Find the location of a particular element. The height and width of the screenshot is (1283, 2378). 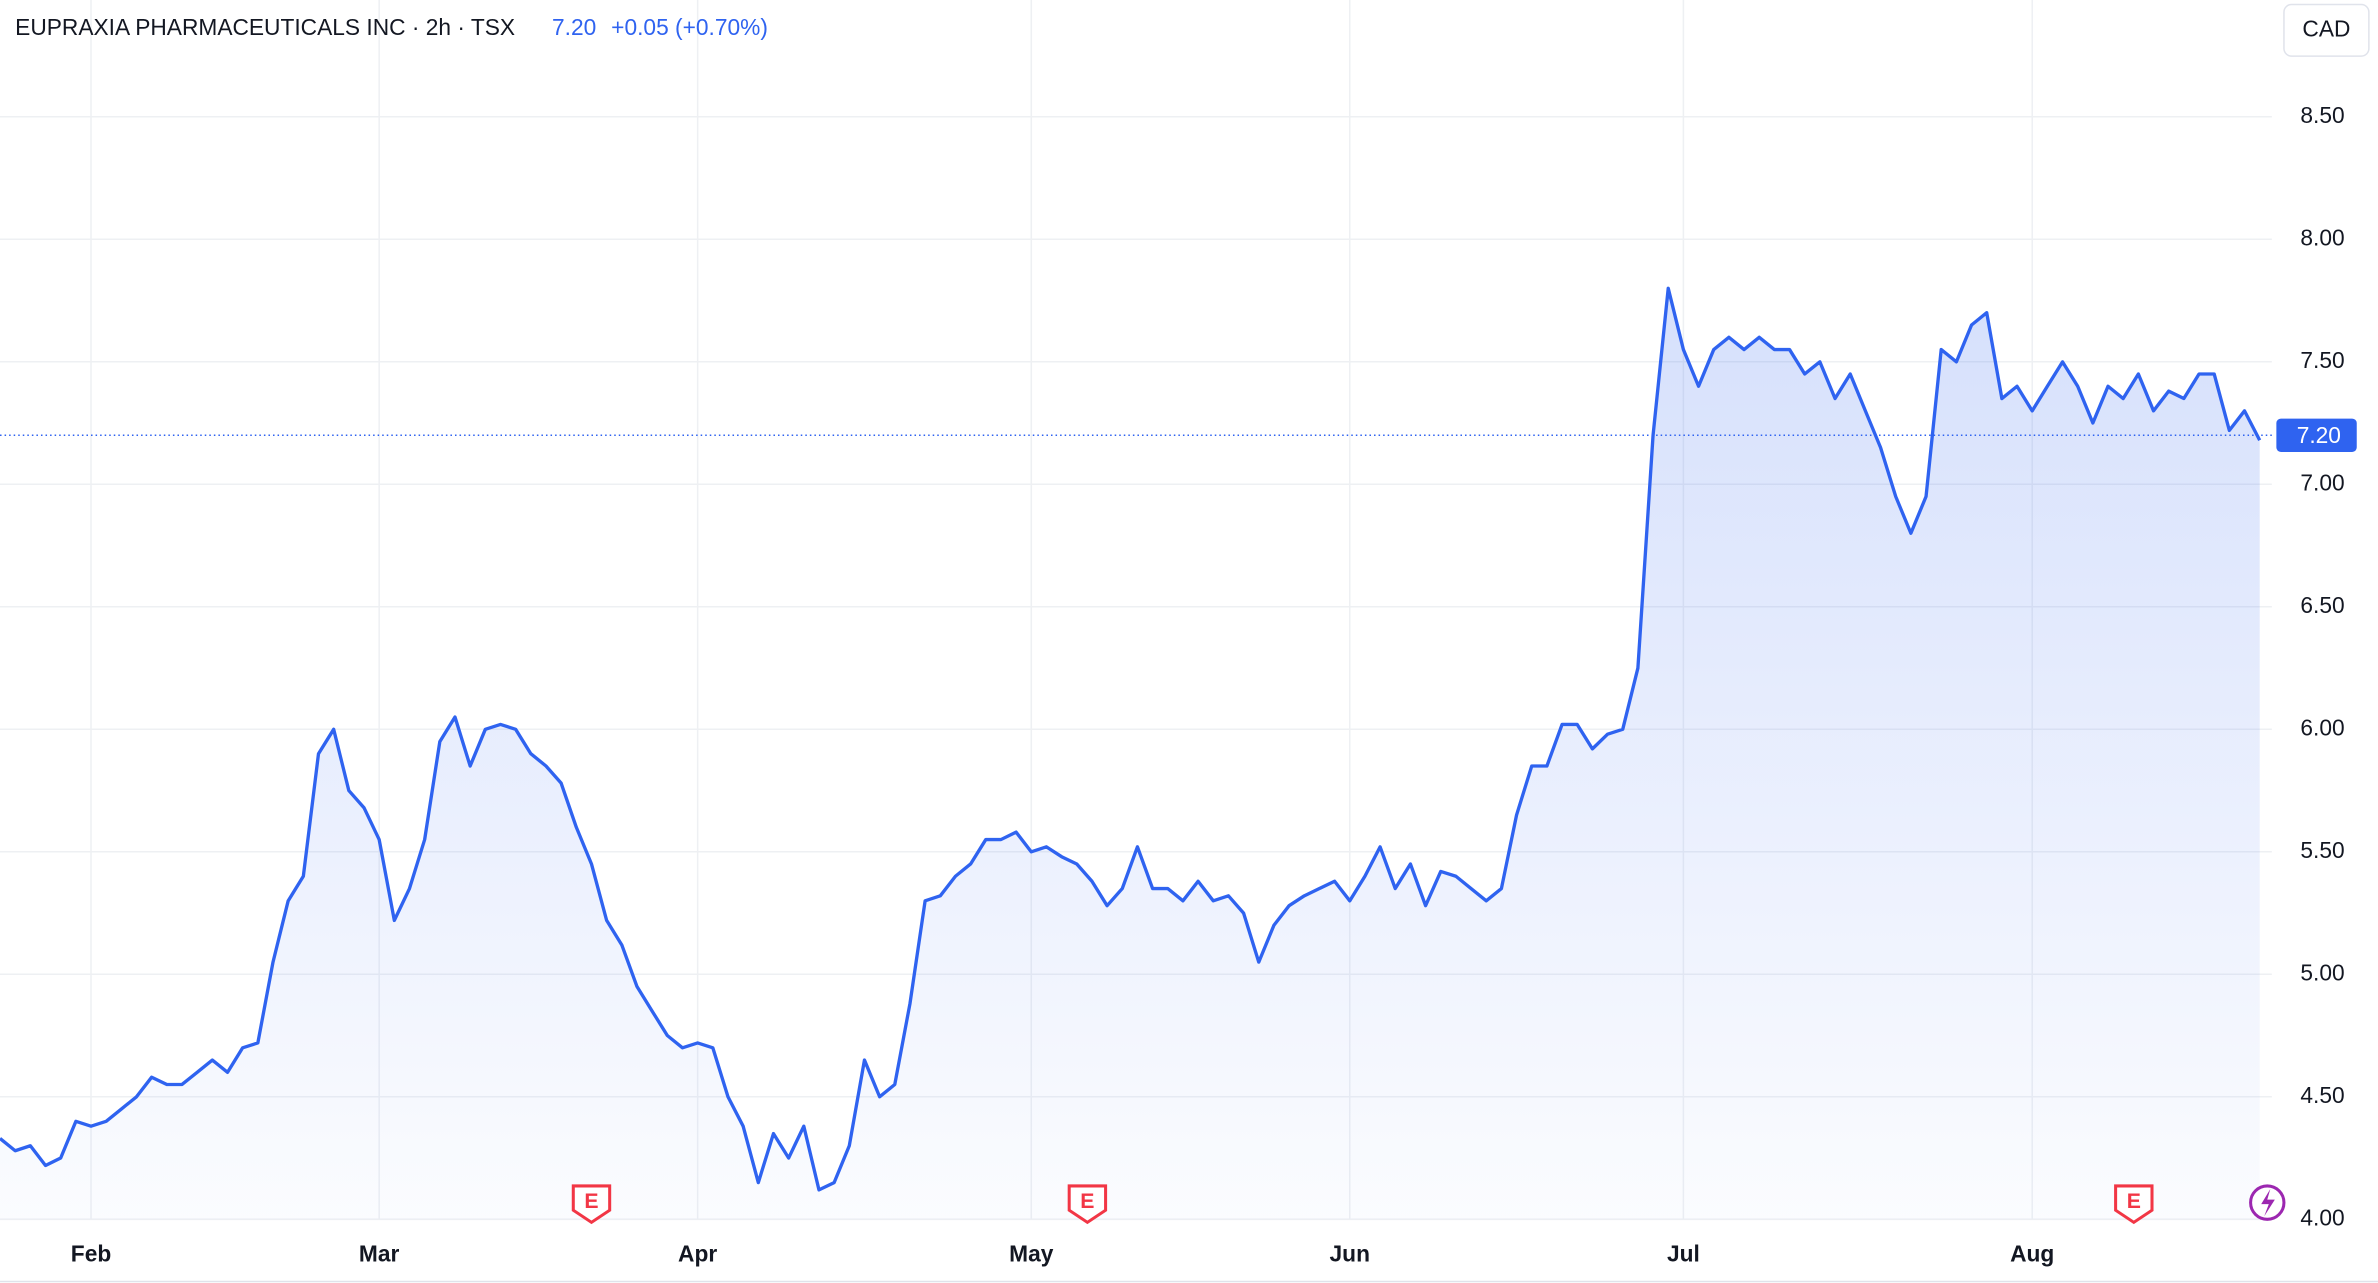

x-tick-label: Mar is located at coordinates (379, 1254).